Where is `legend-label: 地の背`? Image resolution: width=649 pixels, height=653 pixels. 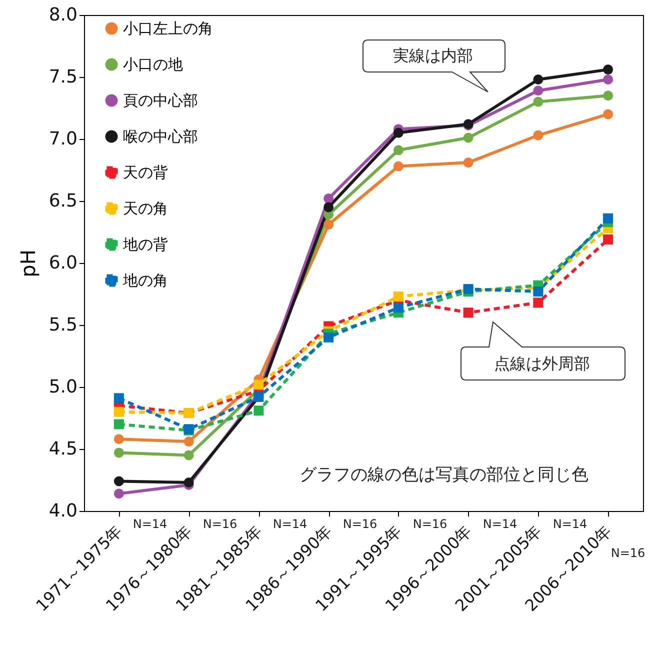
legend-label: 地の背 is located at coordinates (145, 245).